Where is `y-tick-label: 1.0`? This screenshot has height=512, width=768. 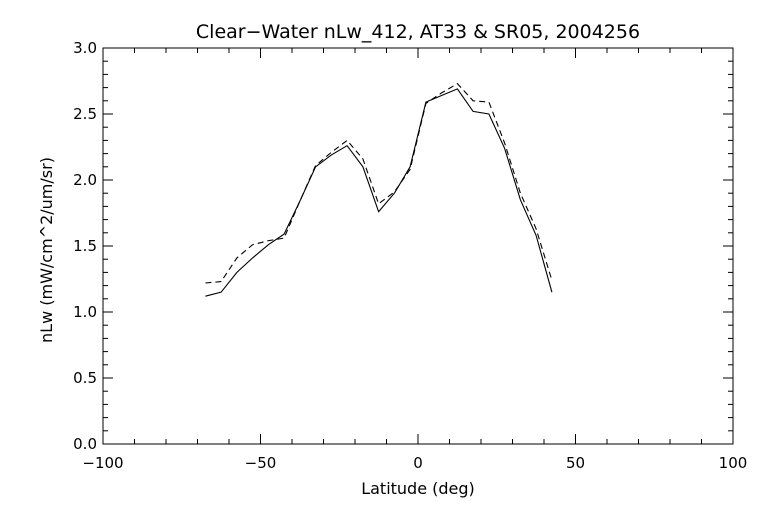 y-tick-label: 1.0 is located at coordinates (85, 312).